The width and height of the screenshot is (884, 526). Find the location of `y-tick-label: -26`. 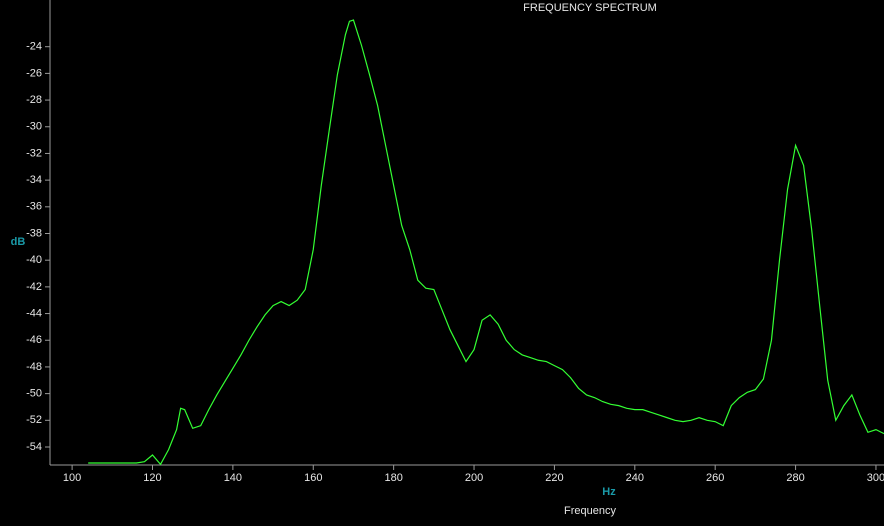

y-tick-label: -26 is located at coordinates (34, 73).